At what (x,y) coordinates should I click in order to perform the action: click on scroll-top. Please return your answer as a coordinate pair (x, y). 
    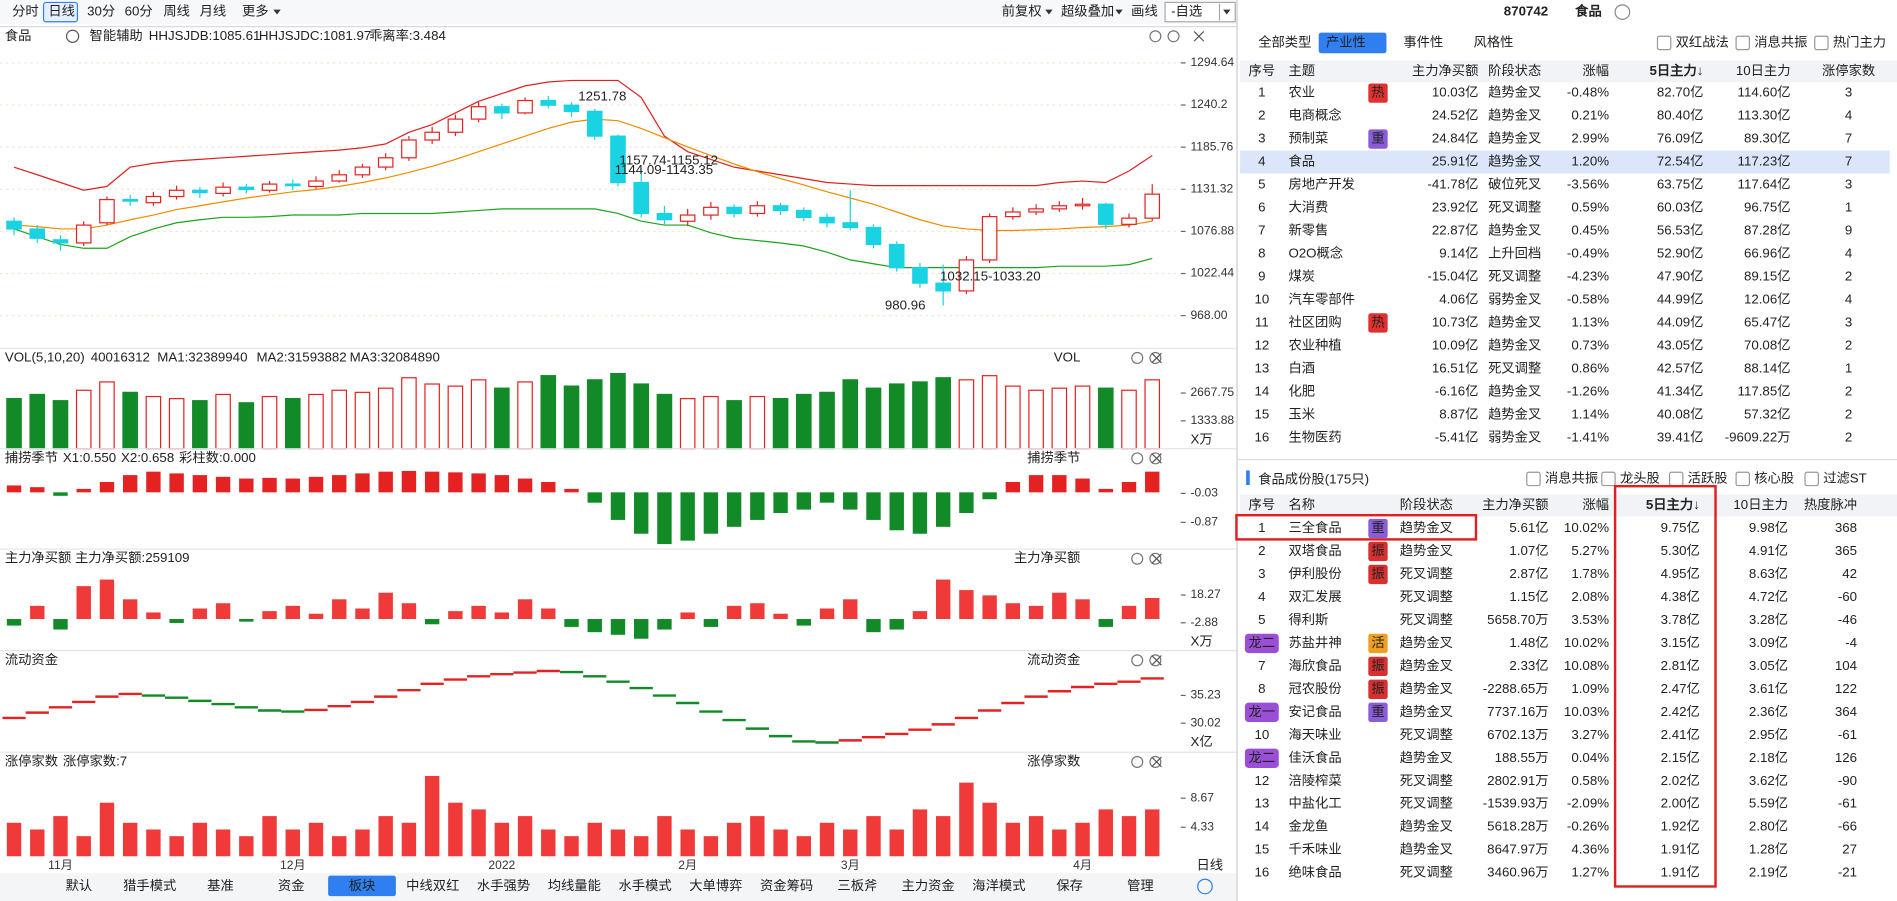
    Looking at the image, I should click on (1205, 886).